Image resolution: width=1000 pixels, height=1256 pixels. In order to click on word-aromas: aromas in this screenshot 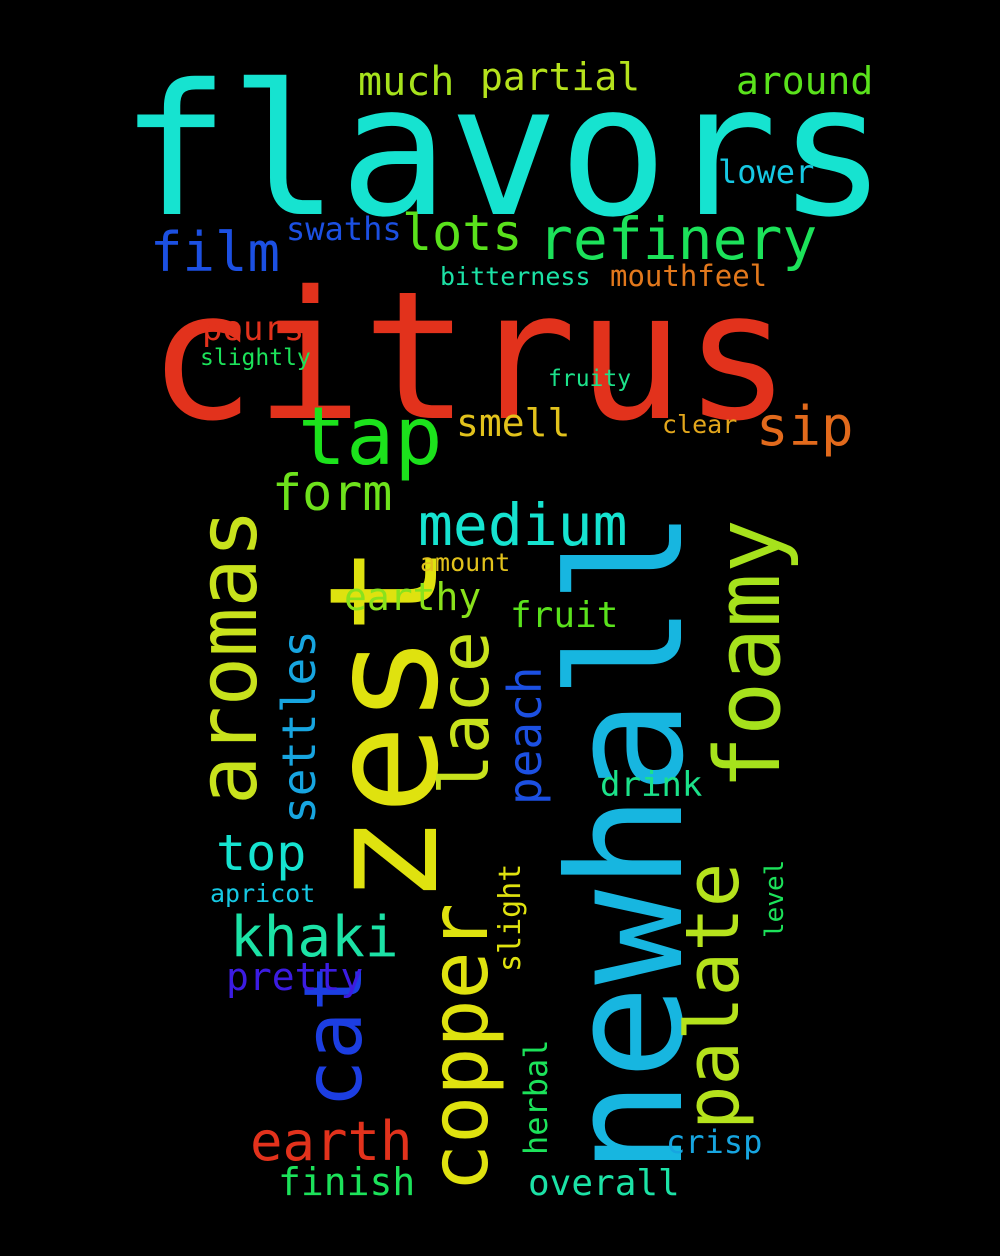, I will do `click(228, 656)`.